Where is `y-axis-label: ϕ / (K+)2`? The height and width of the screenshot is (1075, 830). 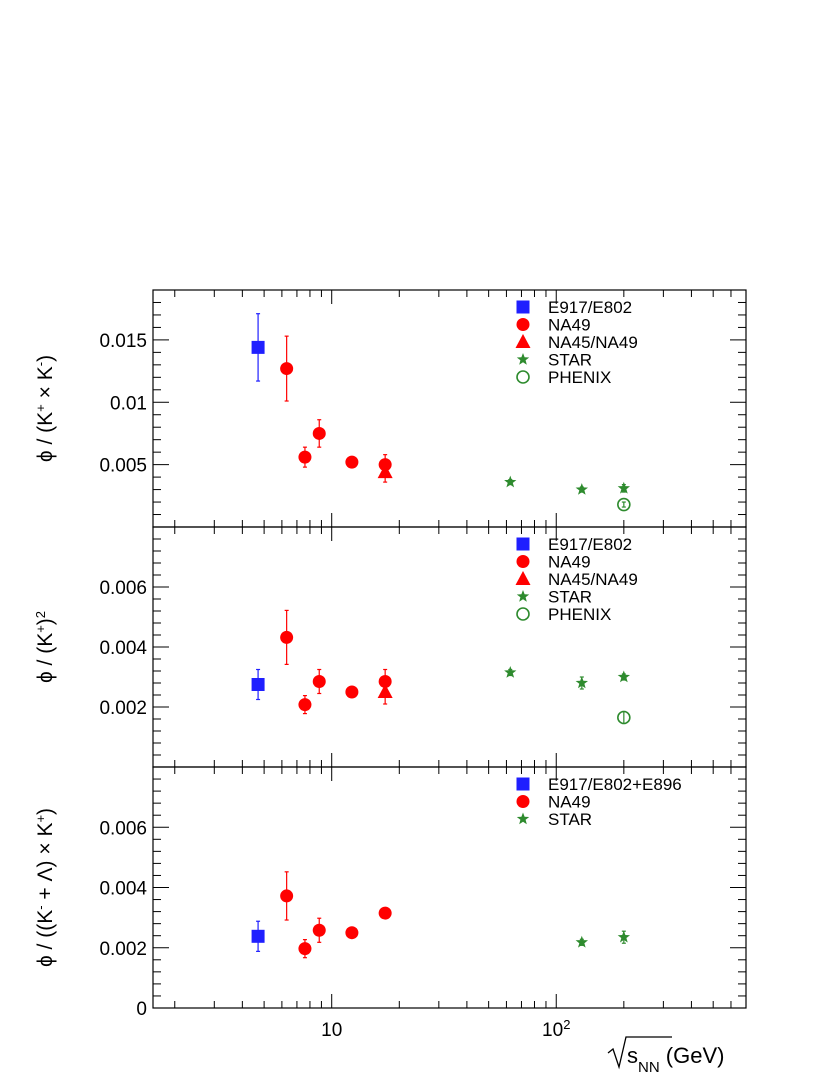
y-axis-label: ϕ / (K+)2 is located at coordinates (45, 647).